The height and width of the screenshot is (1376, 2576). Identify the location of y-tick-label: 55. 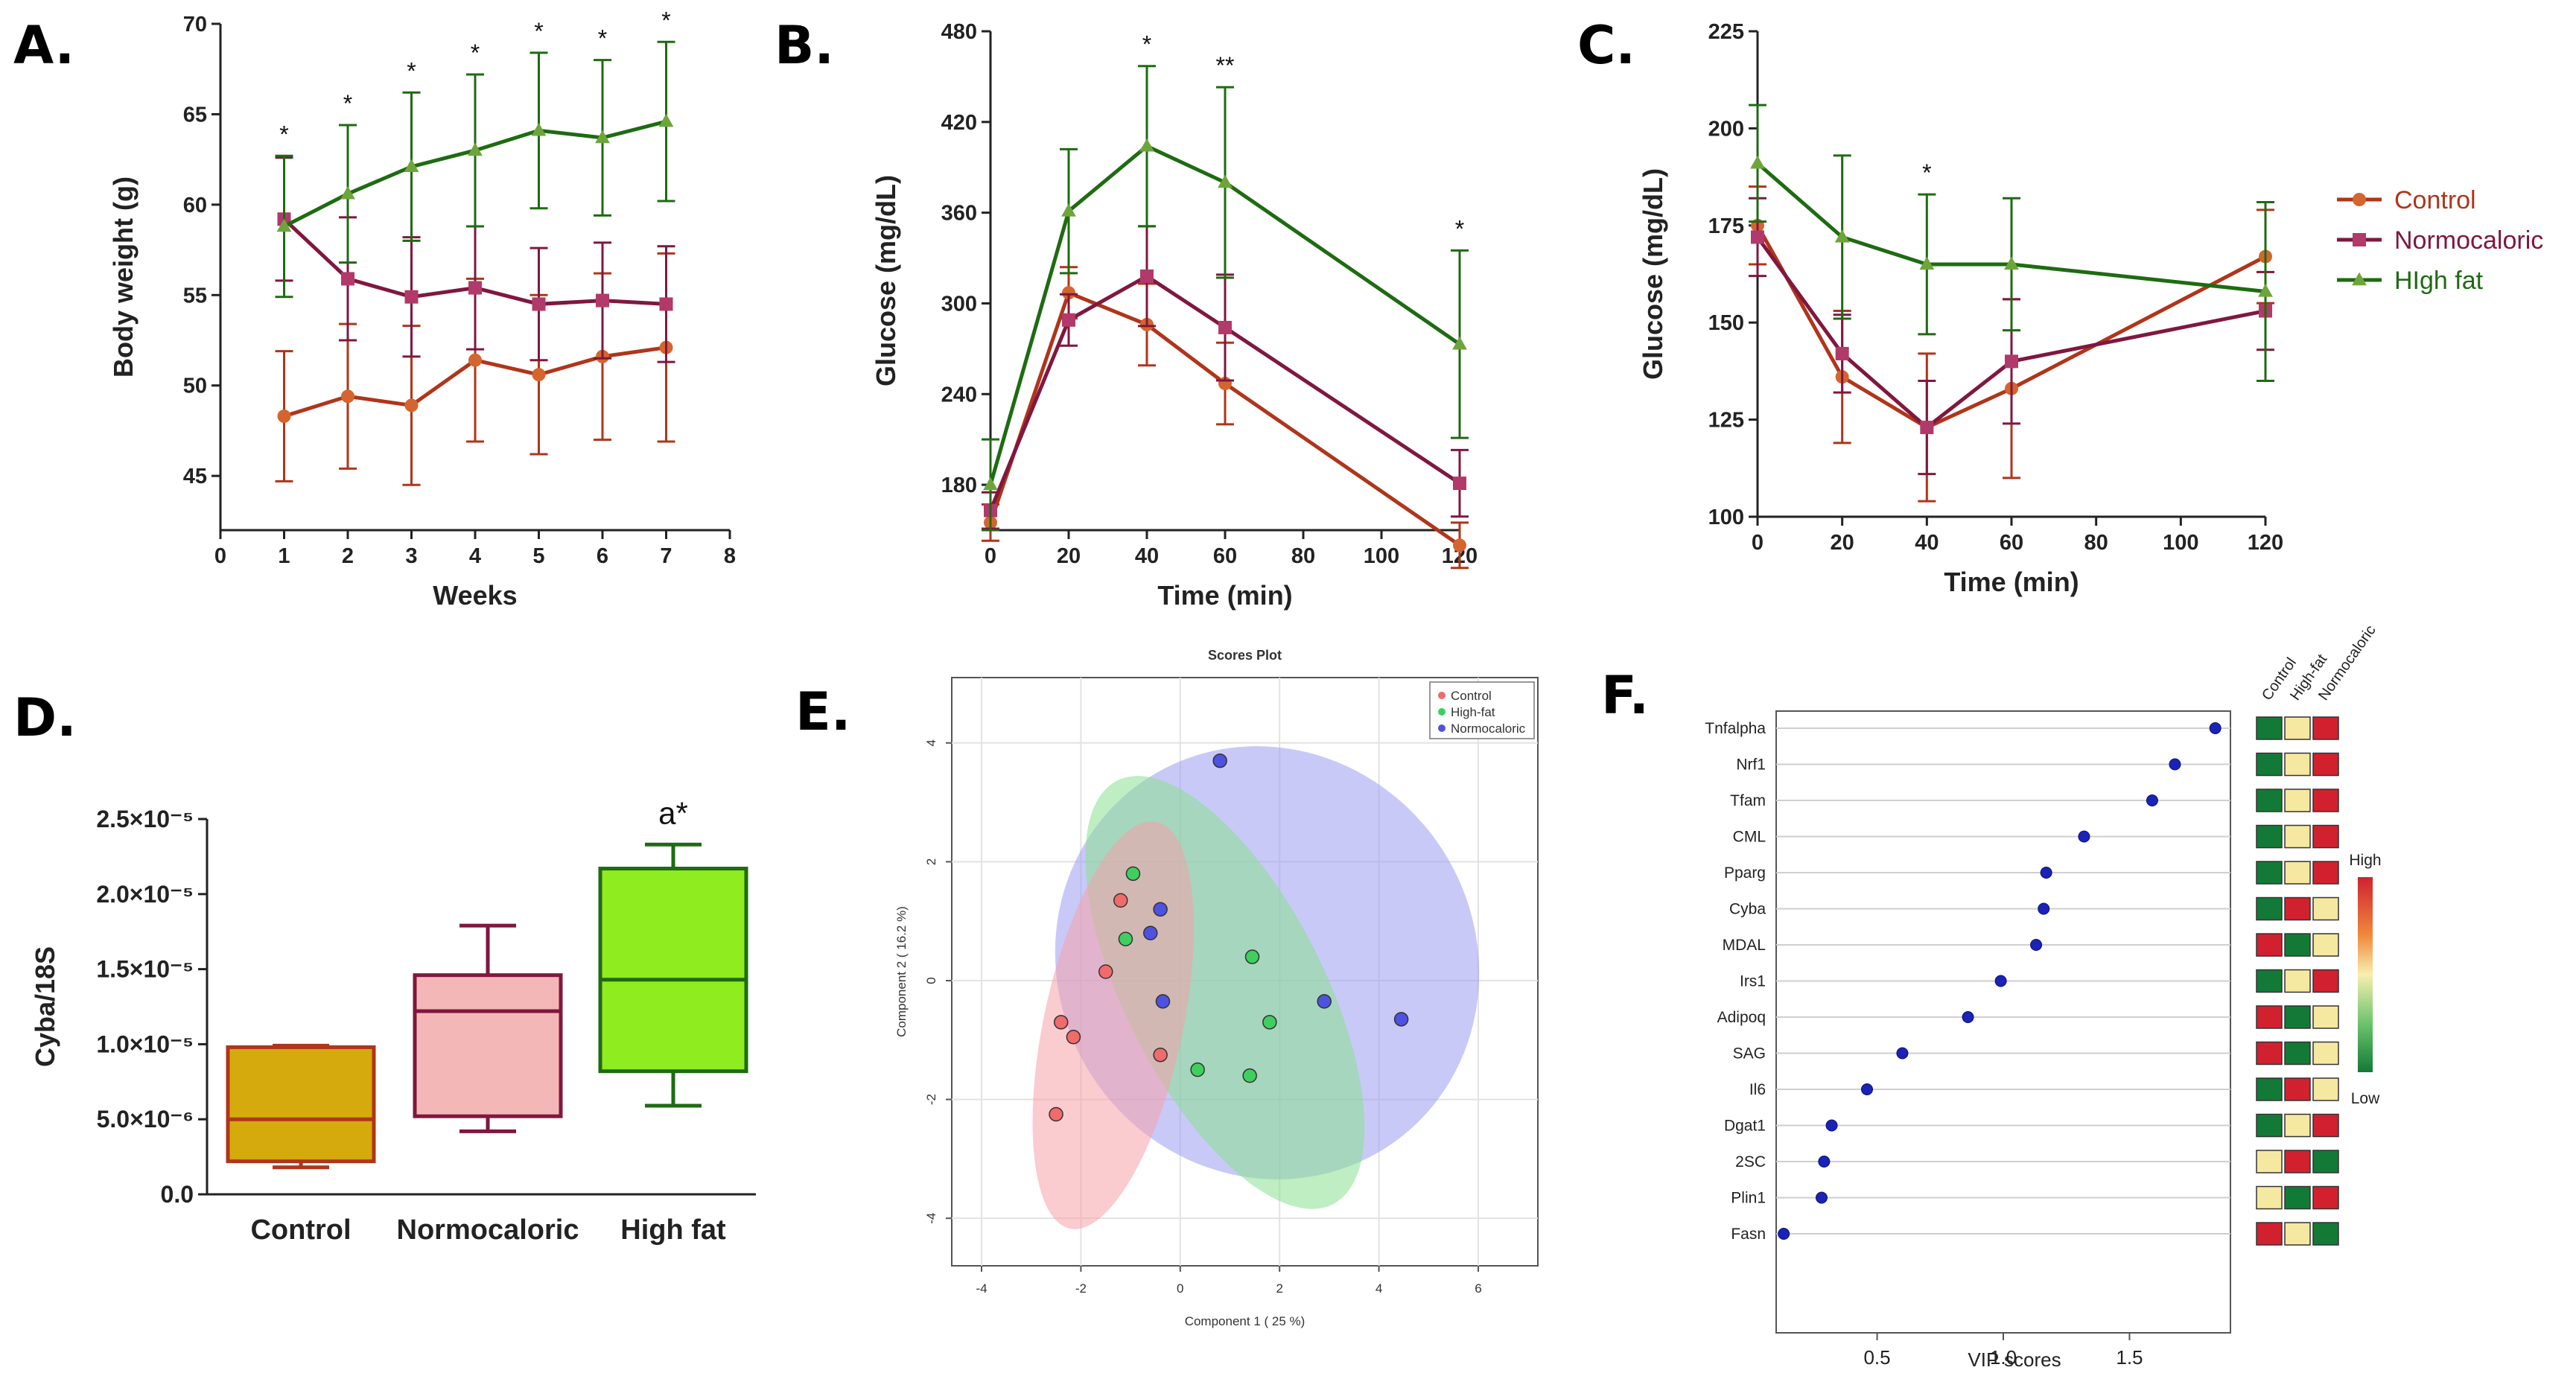
(195, 296).